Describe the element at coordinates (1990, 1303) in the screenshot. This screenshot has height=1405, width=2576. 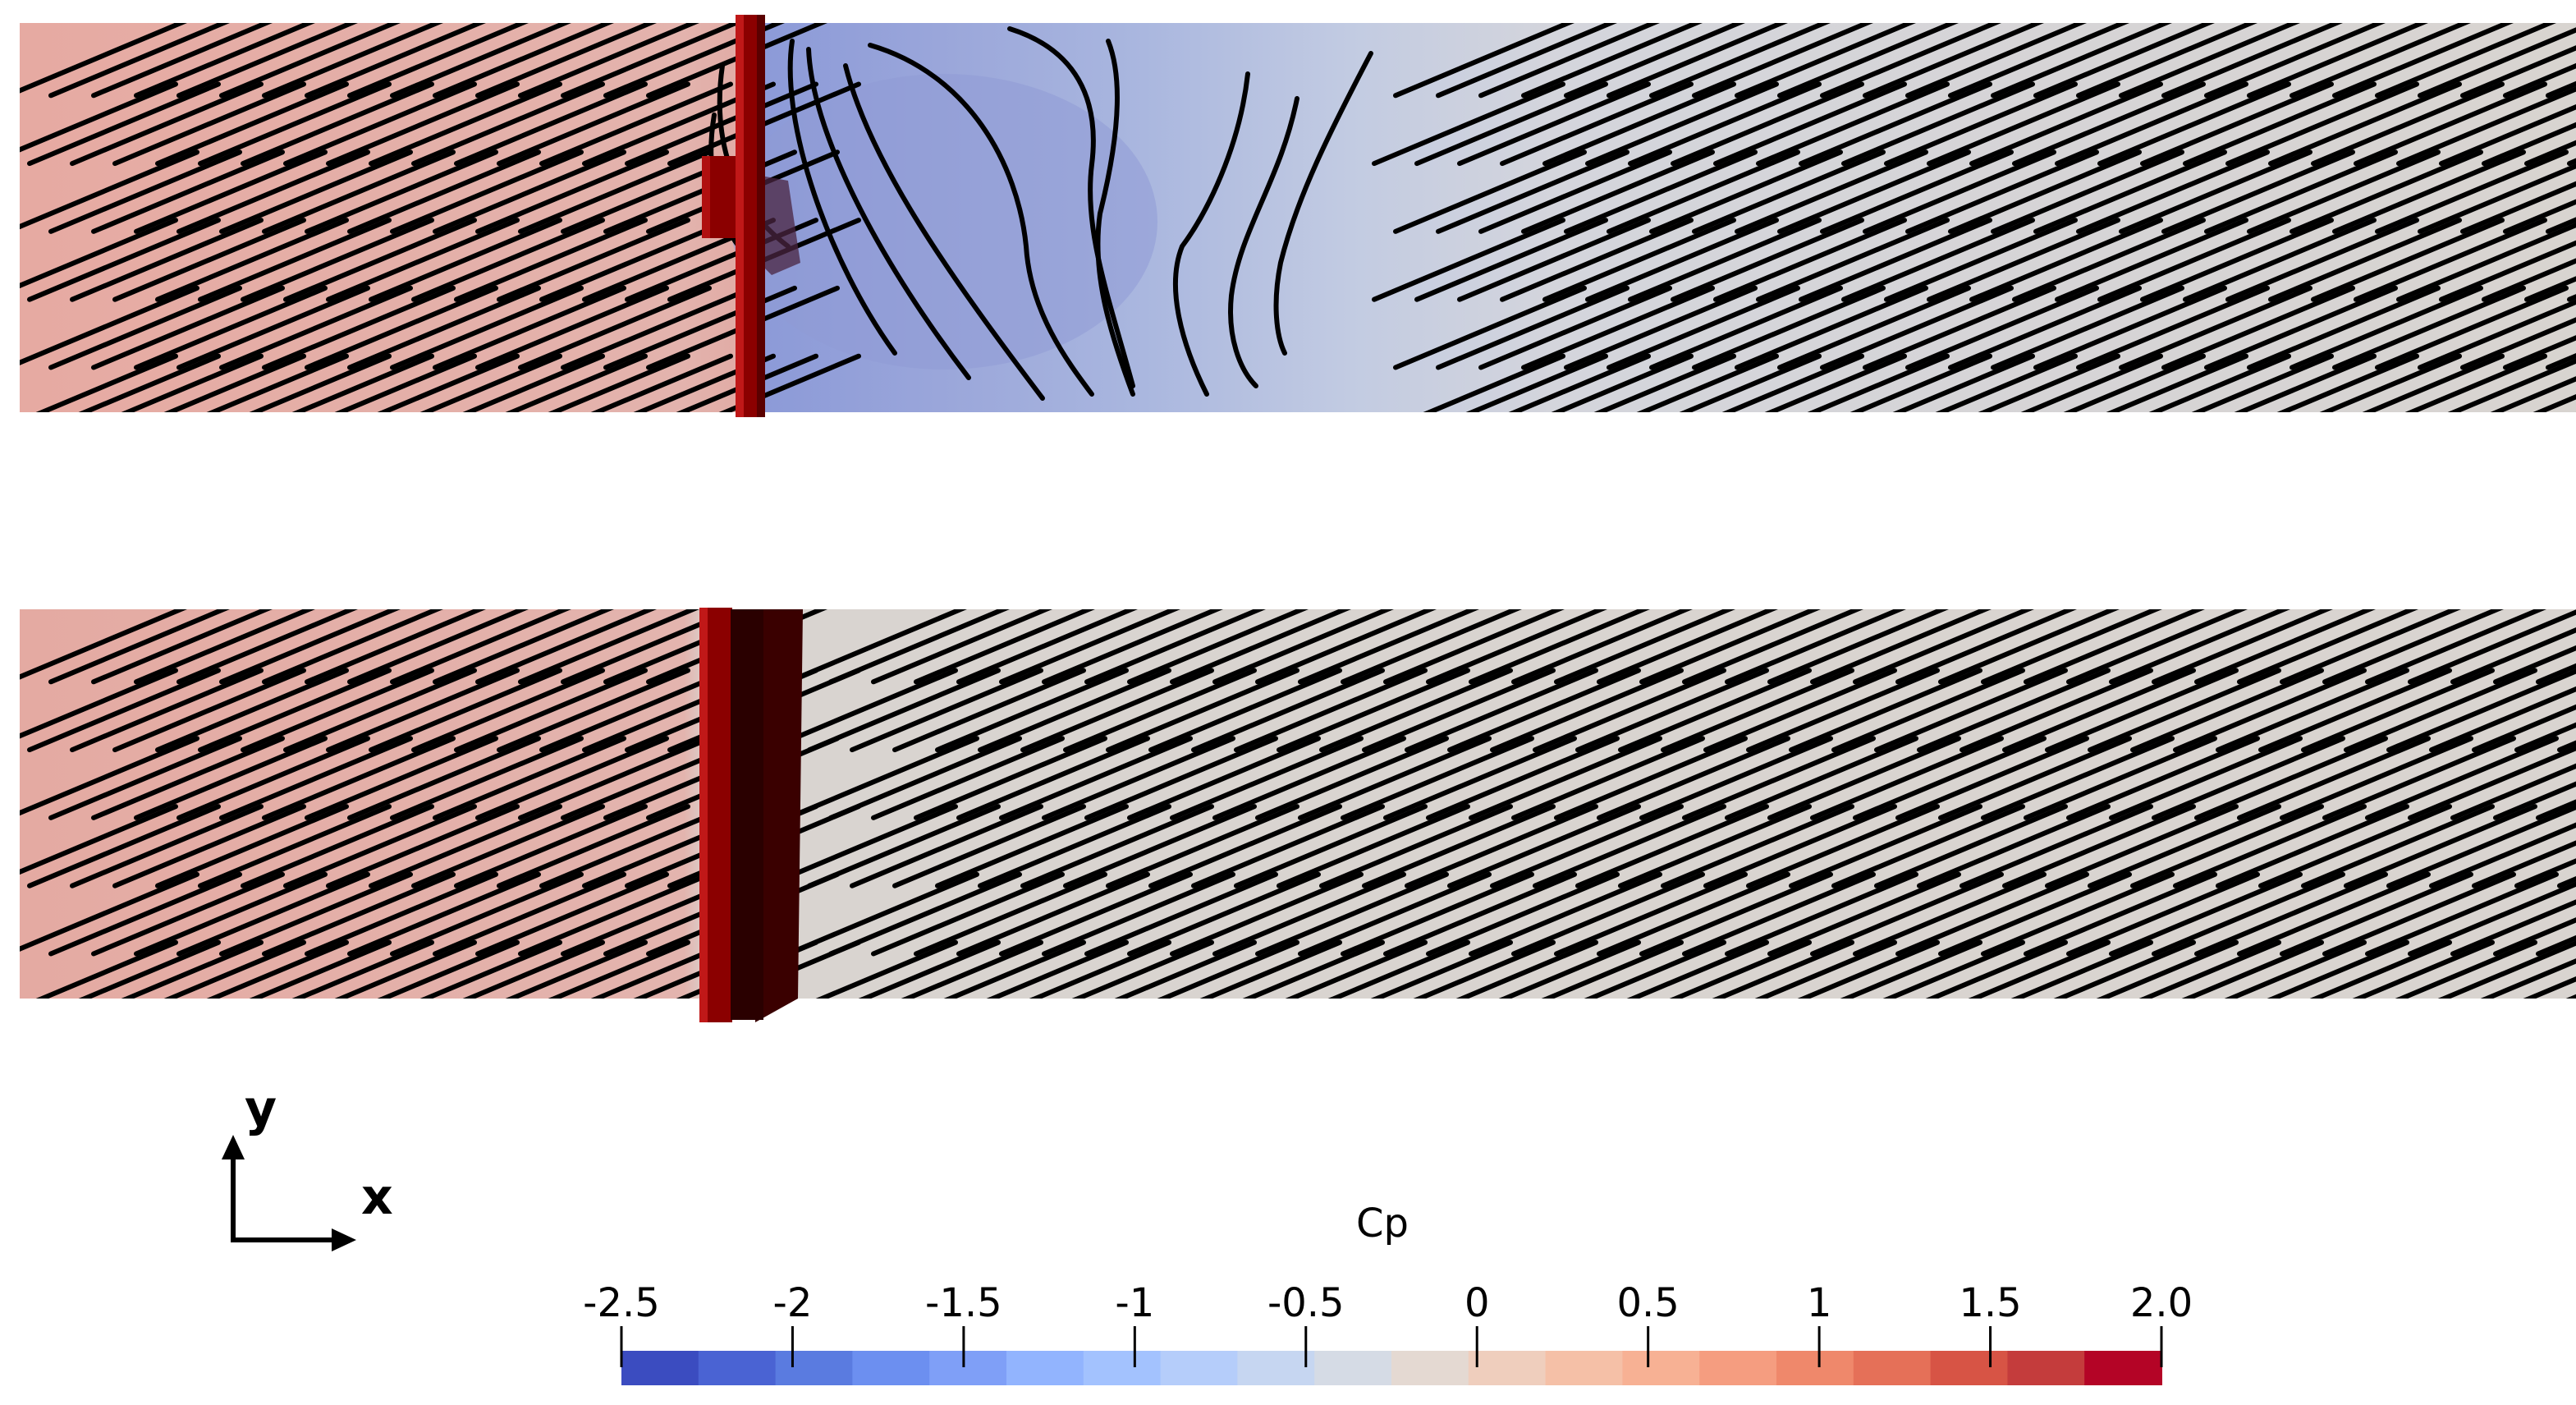
I see `colorbar-tick-label: 1.5` at that location.